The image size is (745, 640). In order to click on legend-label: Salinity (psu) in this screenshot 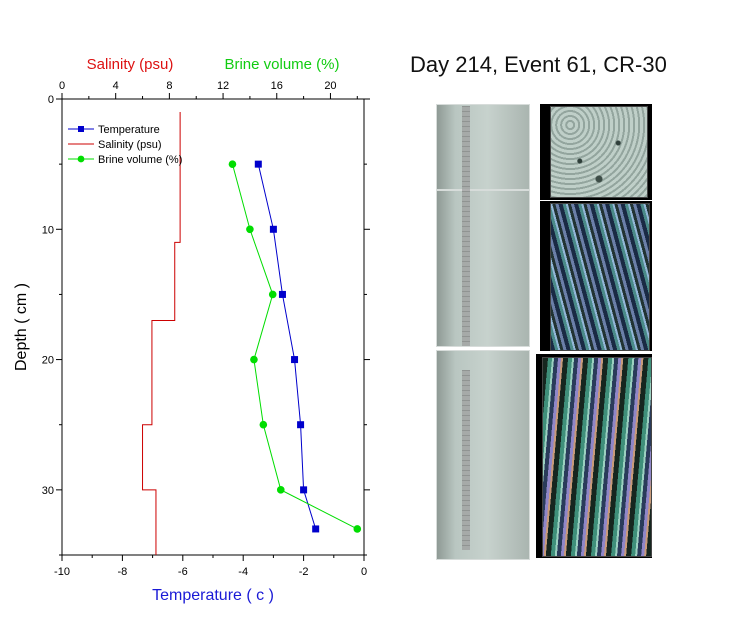, I will do `click(130, 145)`.